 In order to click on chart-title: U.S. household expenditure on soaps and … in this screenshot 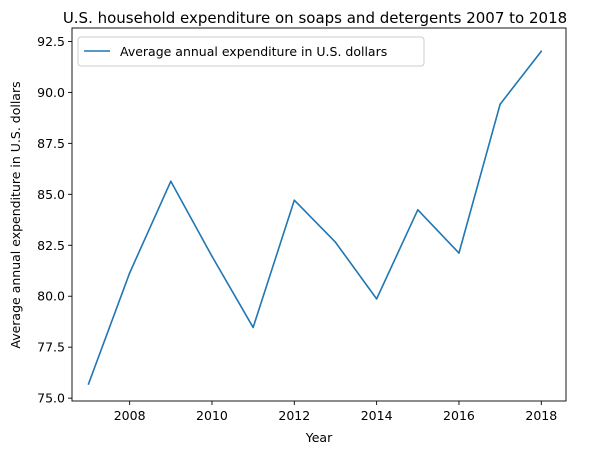, I will do `click(315, 18)`.